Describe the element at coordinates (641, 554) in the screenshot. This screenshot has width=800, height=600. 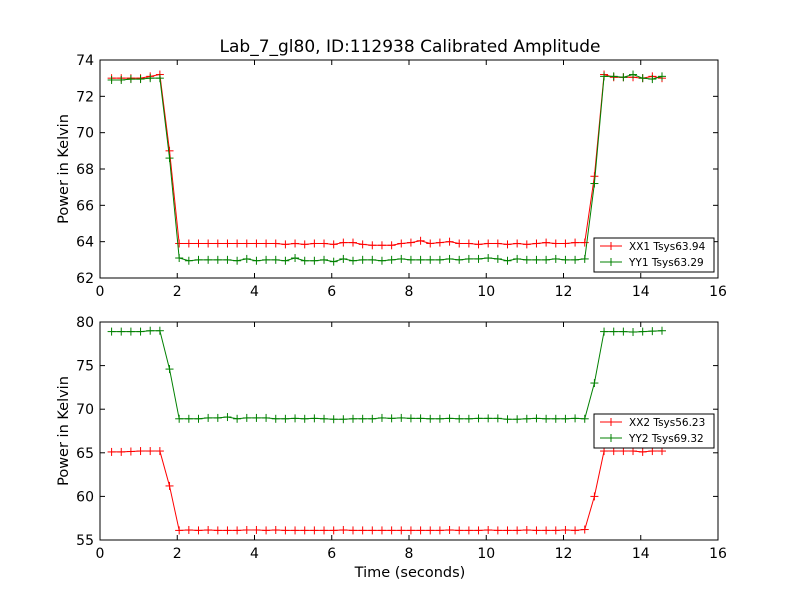
I see `x-tick-label: 14` at that location.